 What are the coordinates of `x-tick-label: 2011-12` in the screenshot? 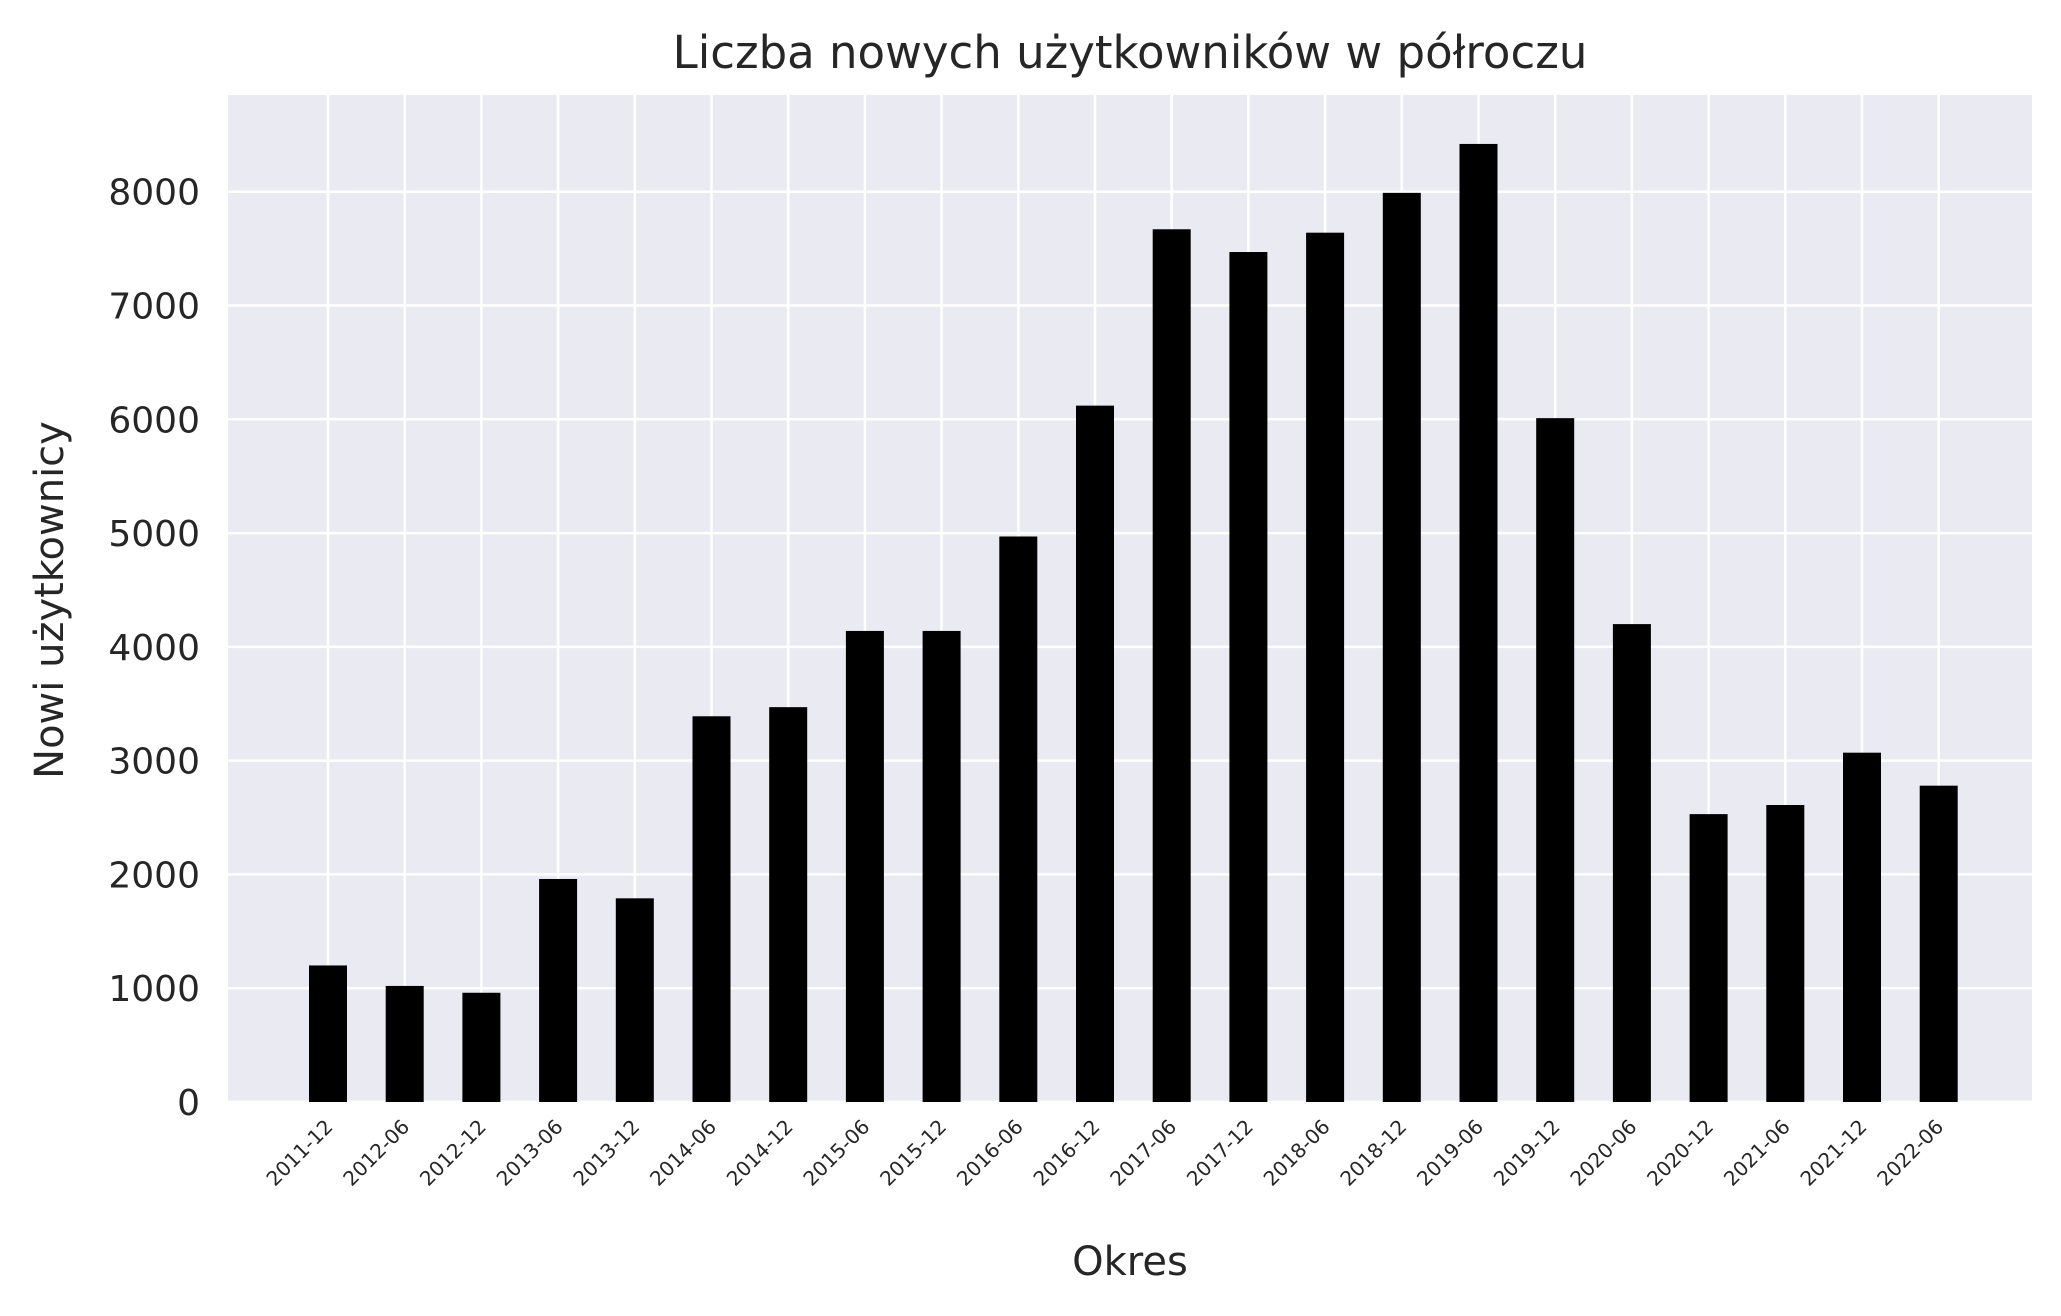 It's located at (299, 1153).